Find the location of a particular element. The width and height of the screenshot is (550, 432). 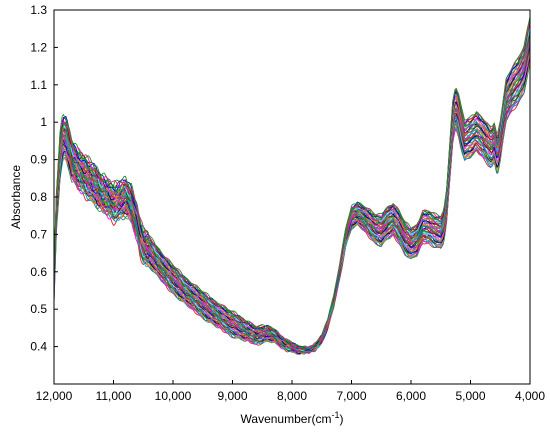

y-tick-label: 1.1 is located at coordinates (38, 85).